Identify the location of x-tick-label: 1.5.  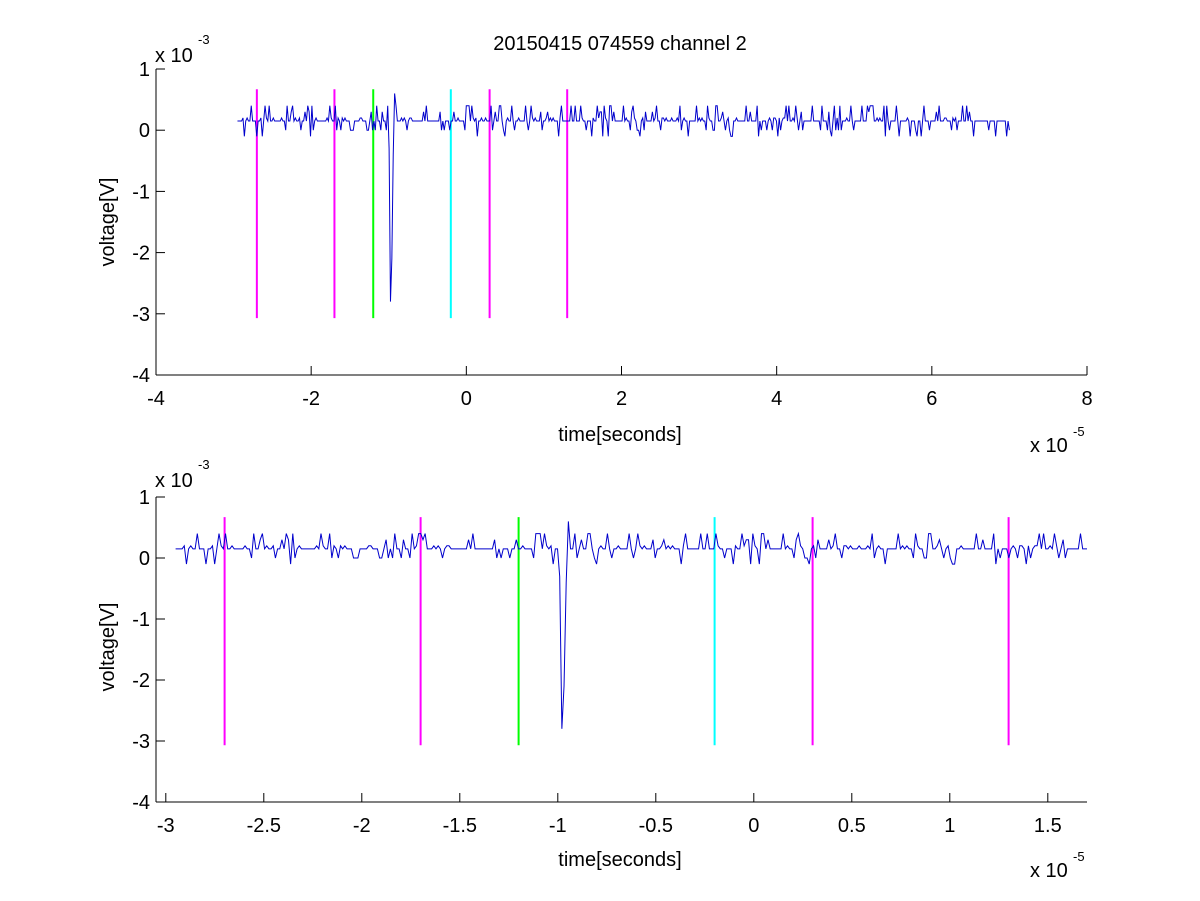
(1048, 826).